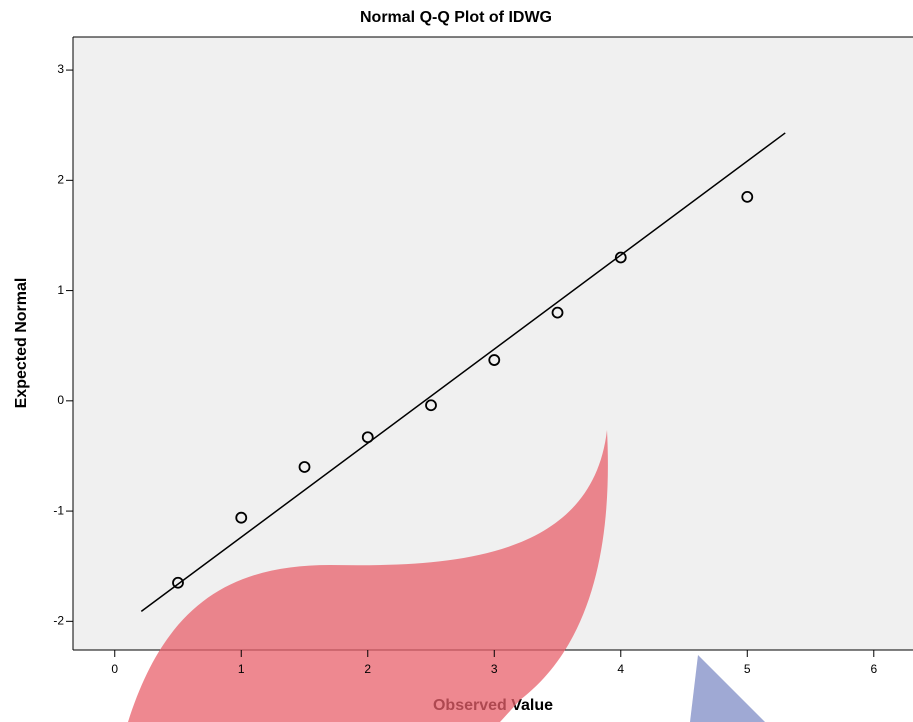 This screenshot has width=913, height=722. I want to click on y-tick-label: 3, so click(60, 69).